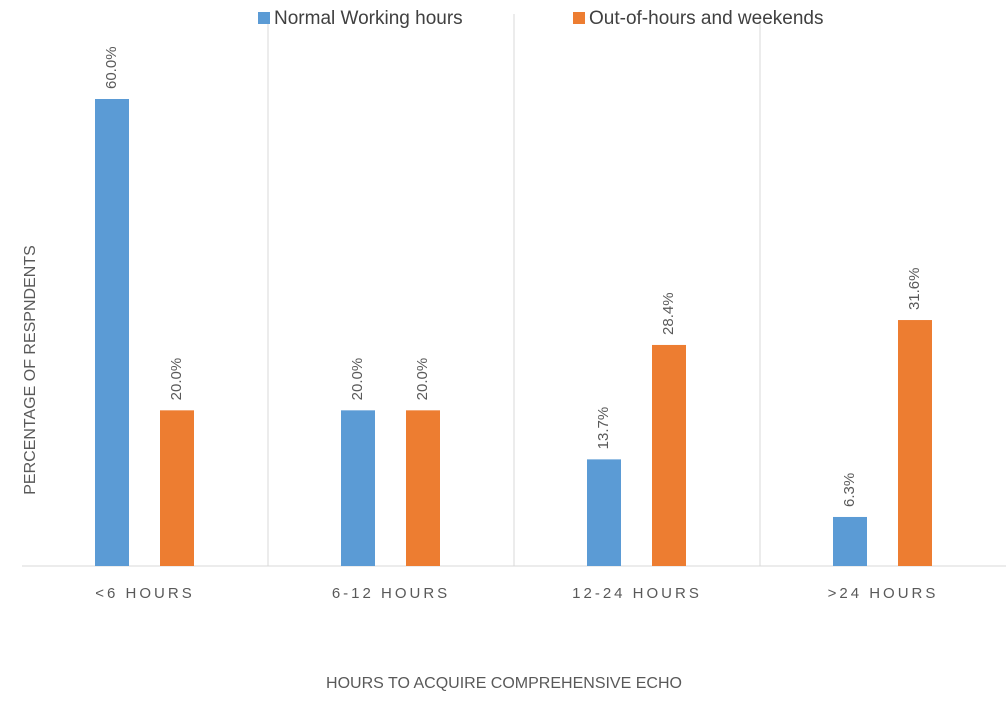  Describe the element at coordinates (144, 593) in the screenshot. I see `x-tick-label: <6 HOURS` at that location.